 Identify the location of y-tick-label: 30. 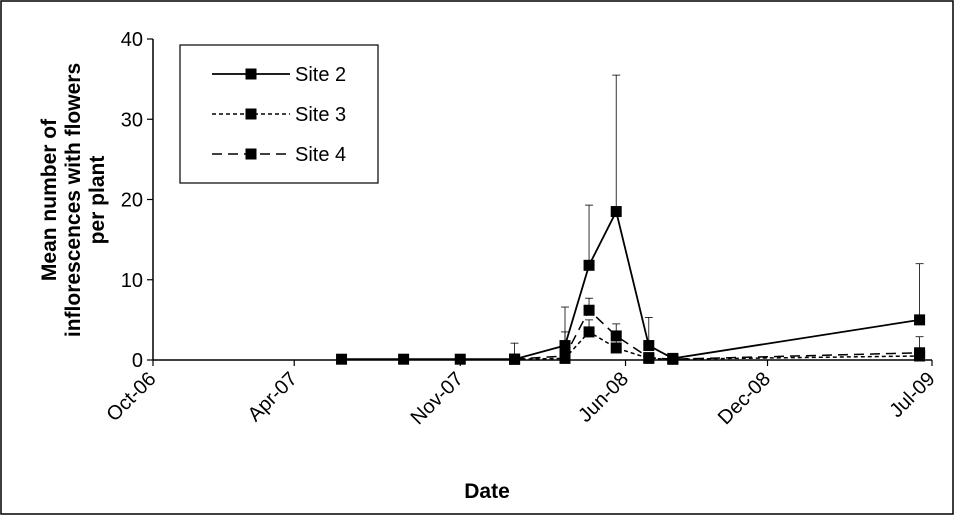
(132, 120).